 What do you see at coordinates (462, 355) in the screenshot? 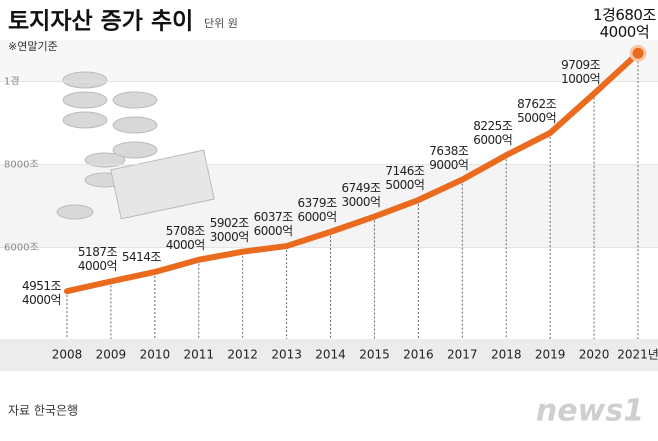
I see `x-tick-label: 2017` at bounding box center [462, 355].